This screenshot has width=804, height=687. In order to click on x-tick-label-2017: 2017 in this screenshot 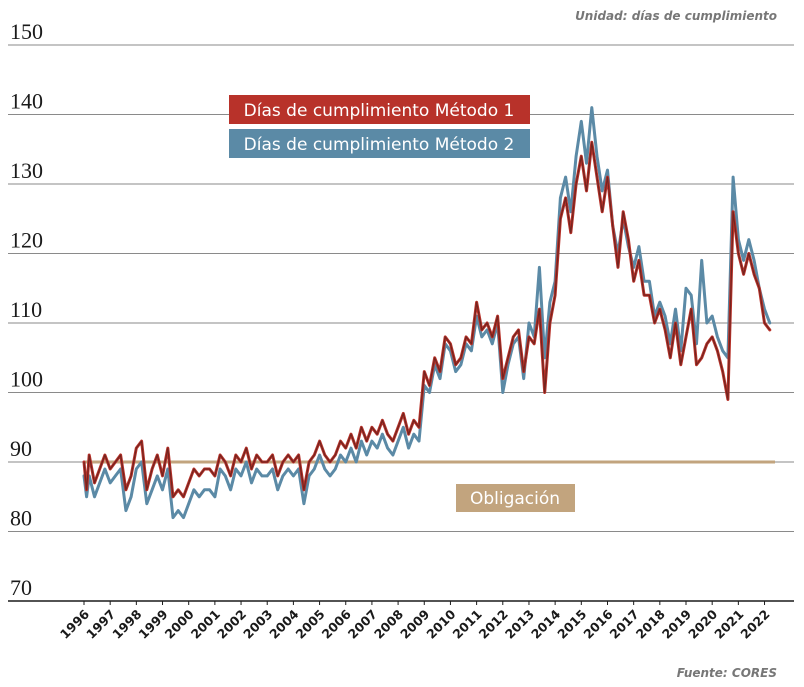, I will do `click(624, 624)`.